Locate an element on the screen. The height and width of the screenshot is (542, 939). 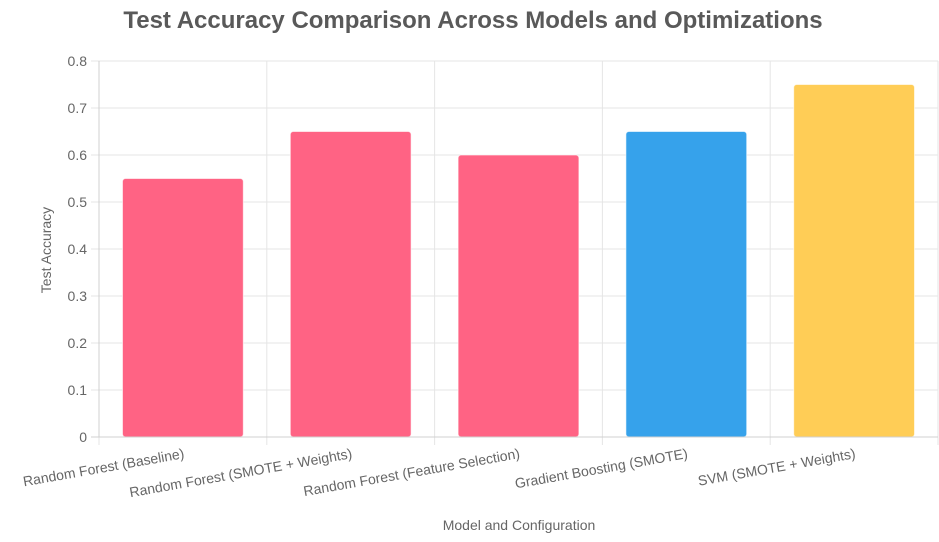
x-tick-label: Gradient Boosting (SMOTE) is located at coordinates (601, 468).